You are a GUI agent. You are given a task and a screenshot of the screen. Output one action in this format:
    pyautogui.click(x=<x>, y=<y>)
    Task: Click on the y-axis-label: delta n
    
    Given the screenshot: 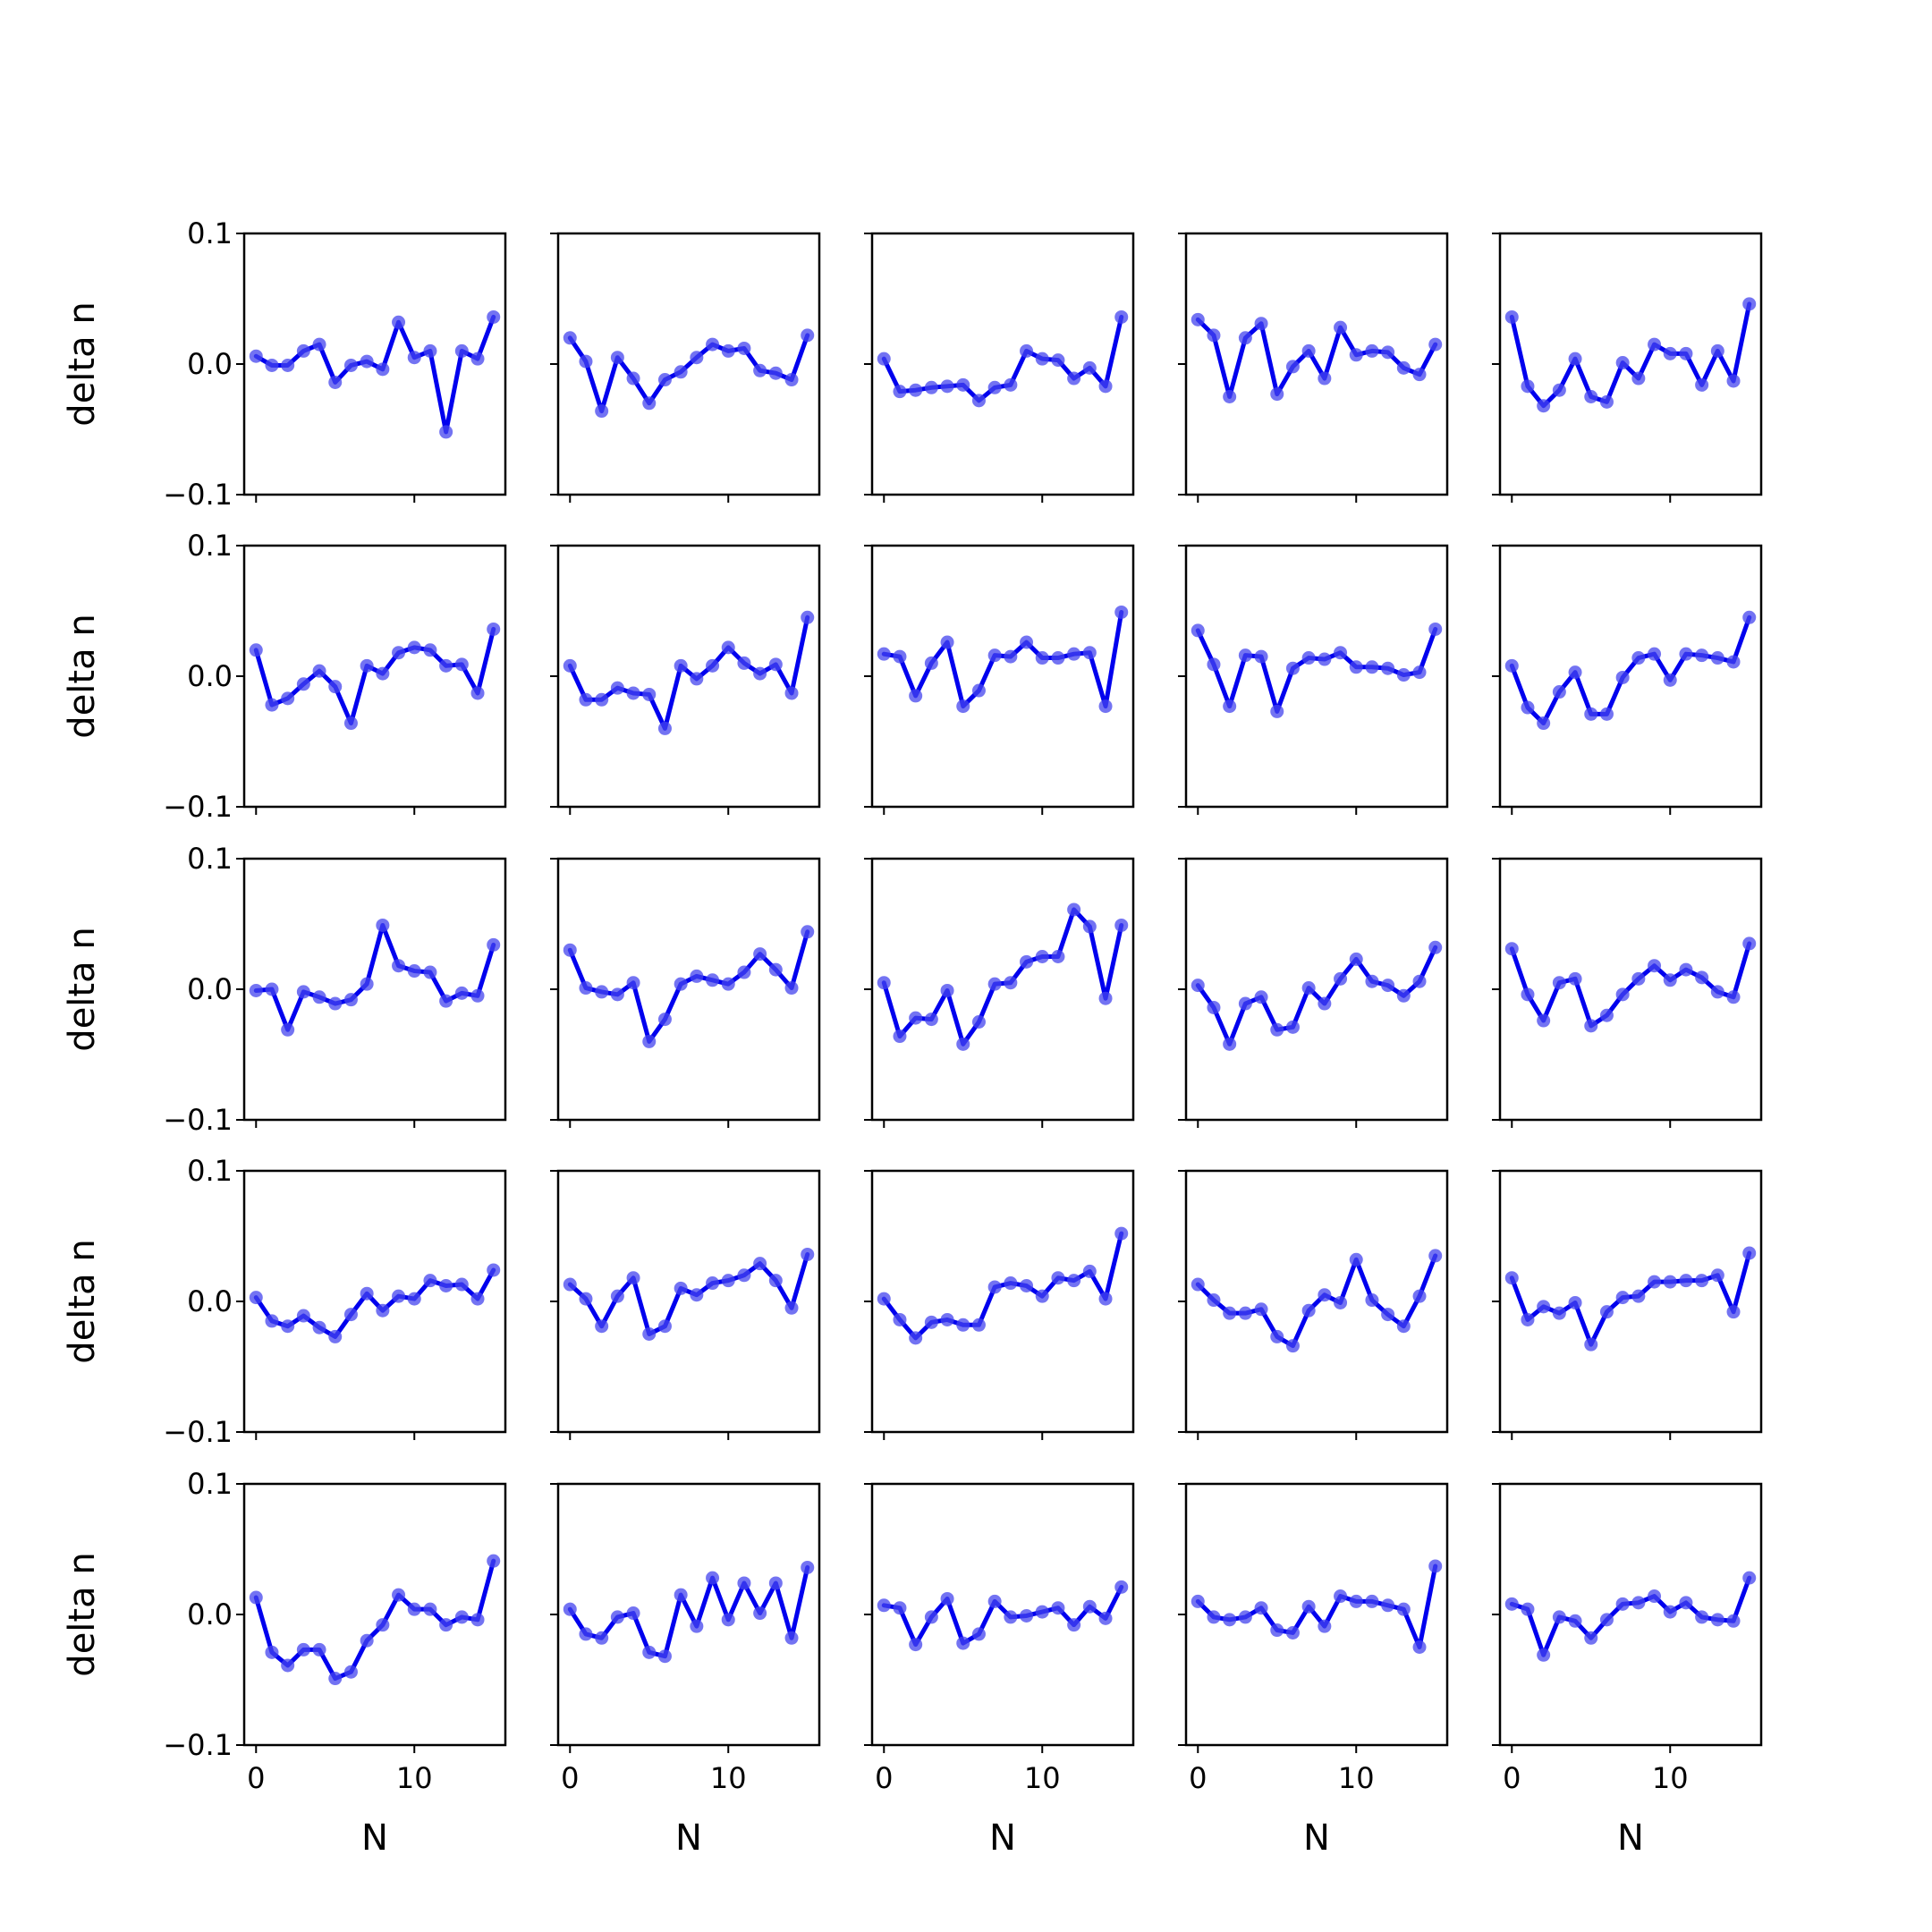 What is the action you would take?
    pyautogui.click(x=82, y=989)
    